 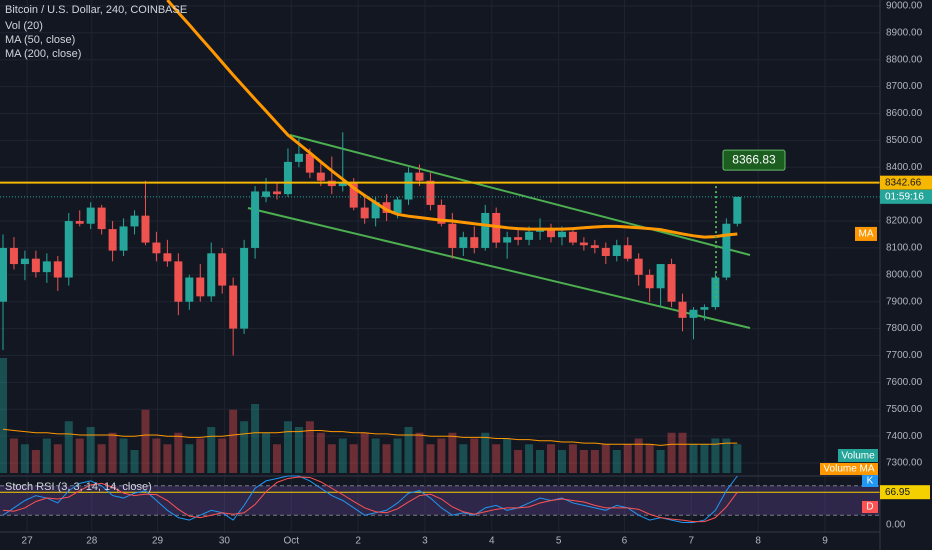 What do you see at coordinates (904, 221) in the screenshot?
I see `y-tick-label: 8200.00` at bounding box center [904, 221].